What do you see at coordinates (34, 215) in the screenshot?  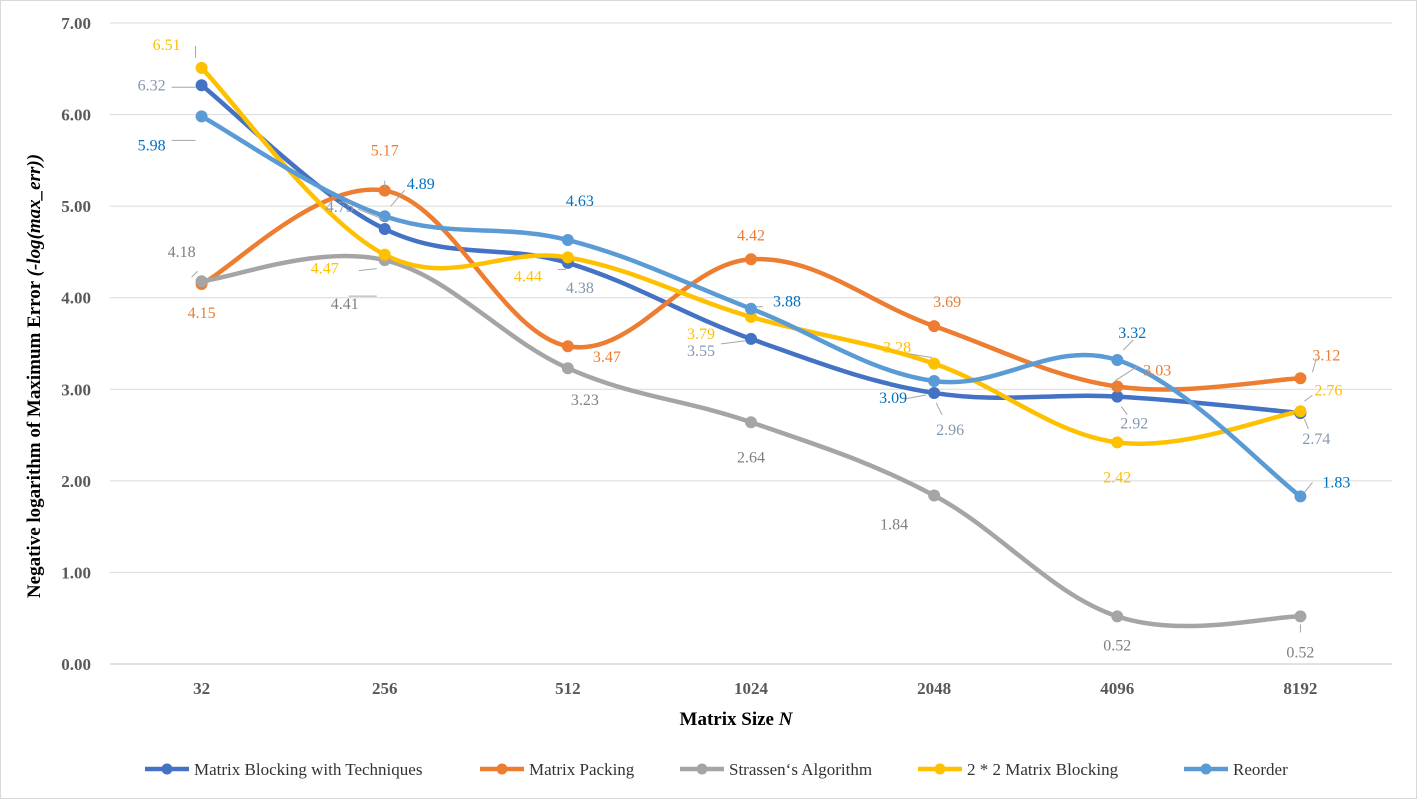 I see `y-axis-title-expr: (-log(max_err))` at bounding box center [34, 215].